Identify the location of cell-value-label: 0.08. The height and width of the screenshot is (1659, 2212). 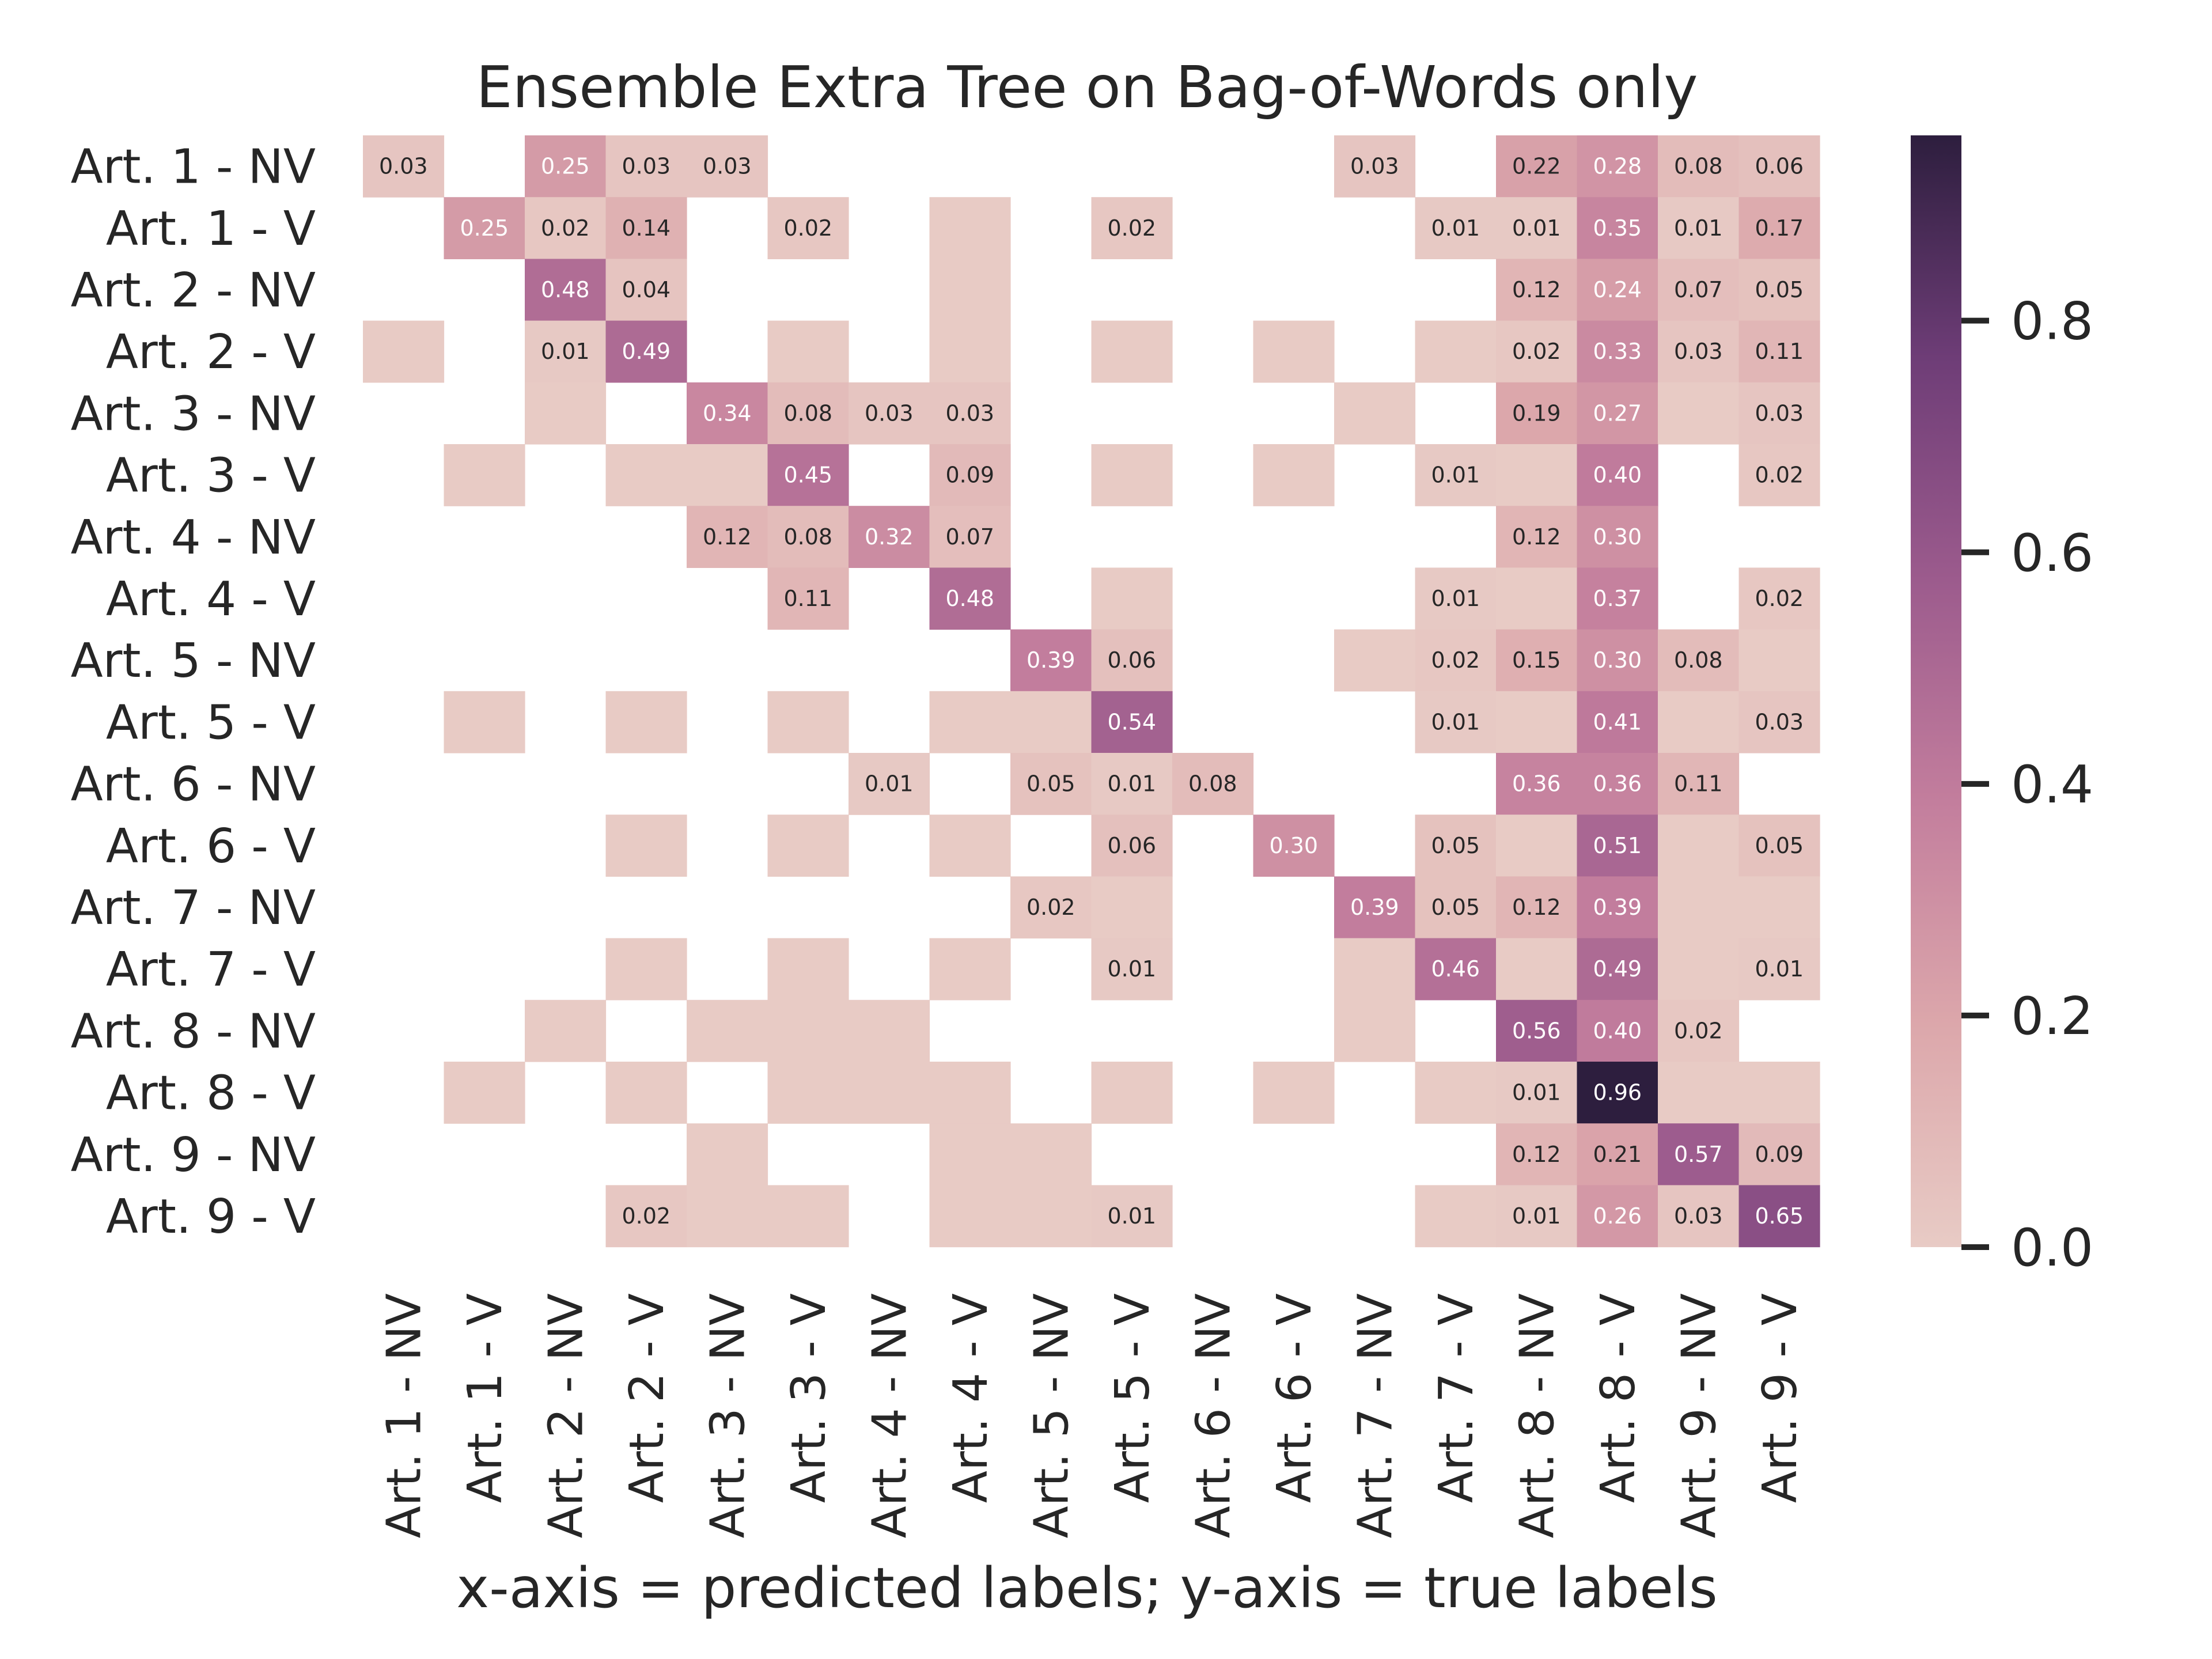
(1212, 784).